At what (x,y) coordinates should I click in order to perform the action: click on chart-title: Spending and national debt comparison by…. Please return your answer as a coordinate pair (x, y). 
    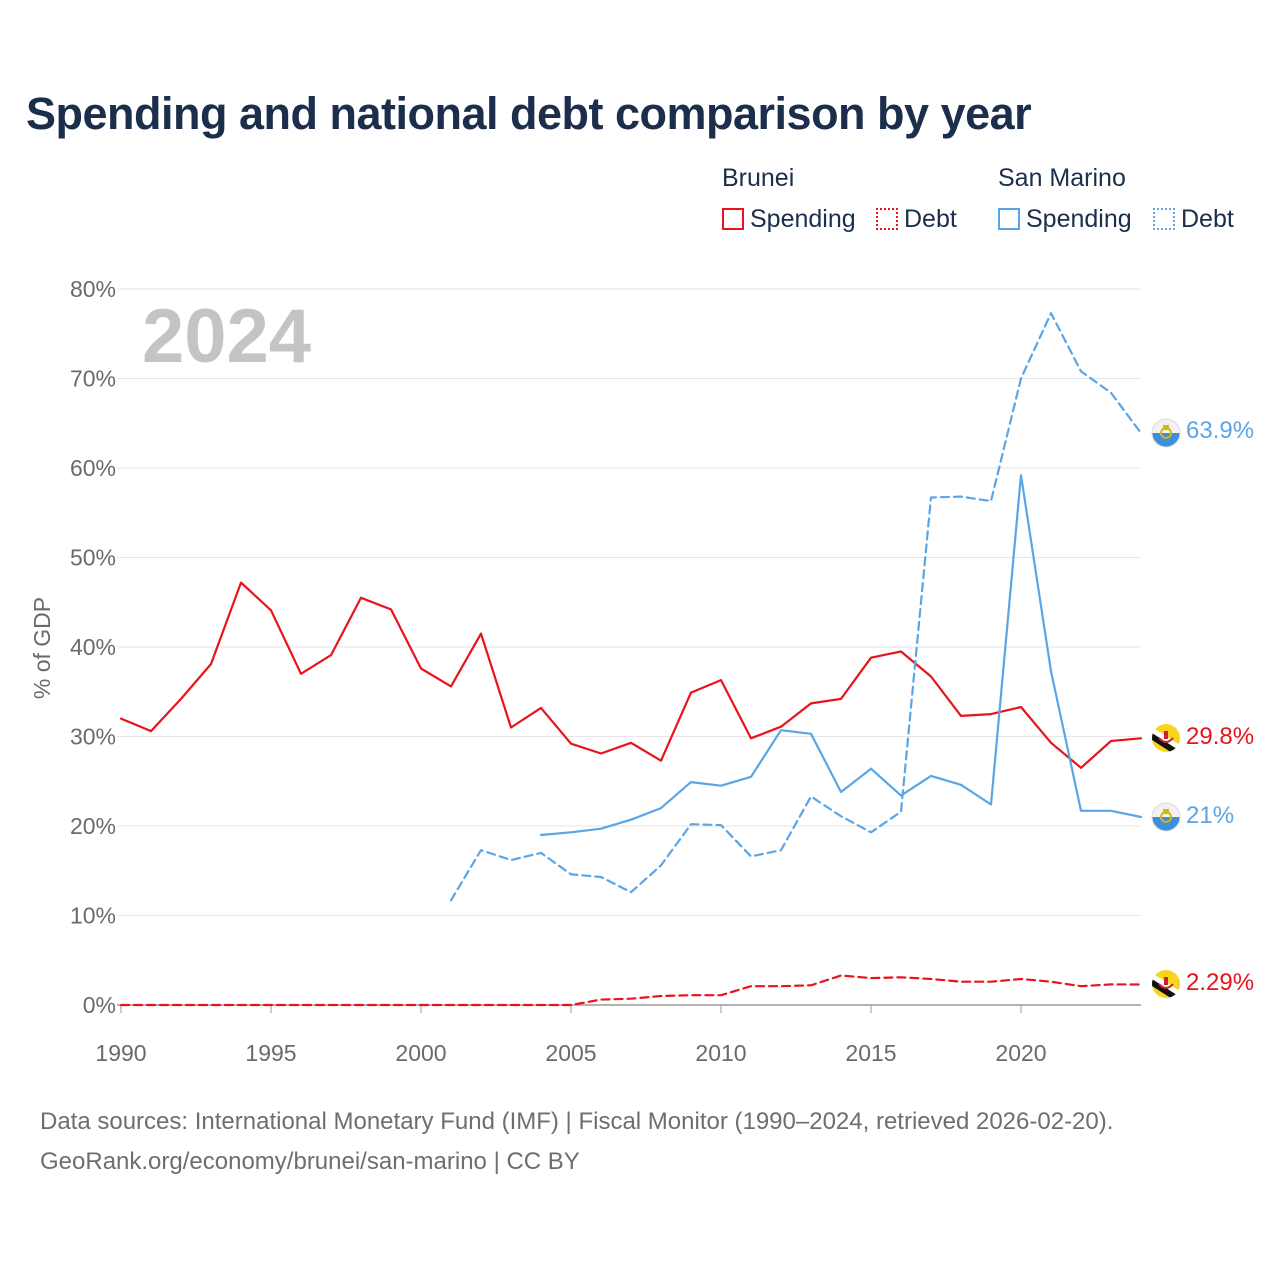
    Looking at the image, I should click on (529, 113).